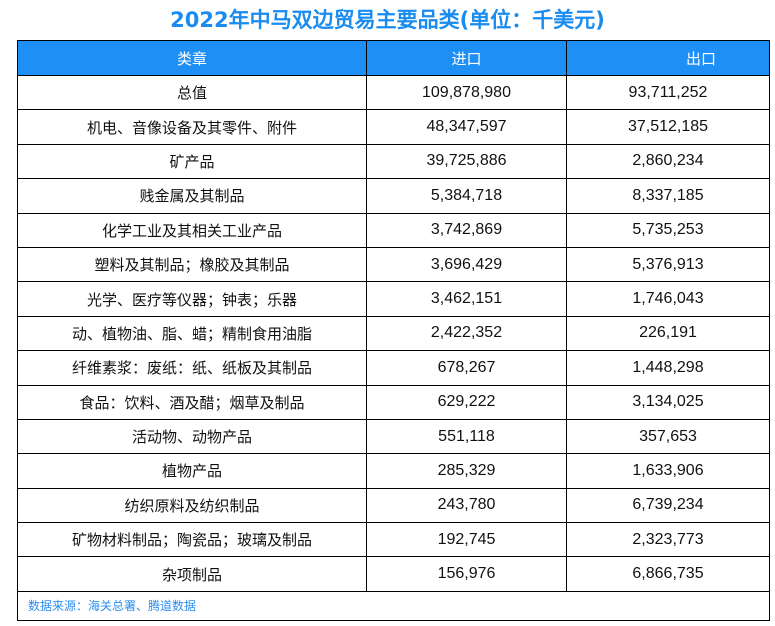 This screenshot has width=775, height=626. I want to click on import-cell: 48,347,597, so click(466, 127).